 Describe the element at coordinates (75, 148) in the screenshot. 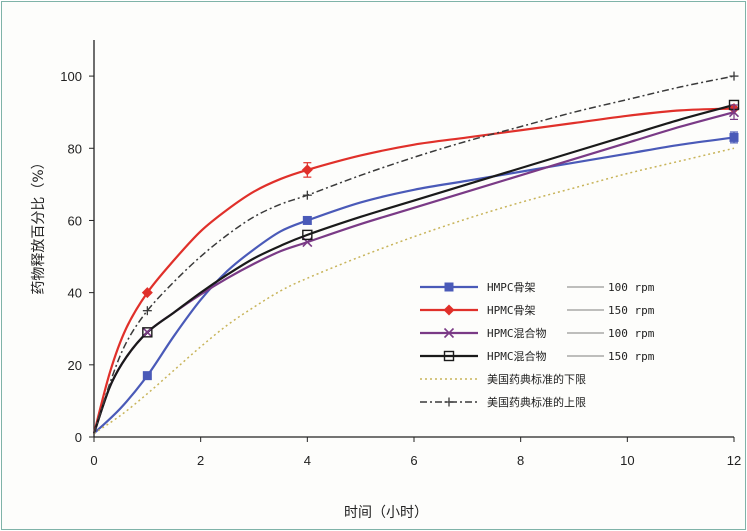

I see `y-tick-label: 80` at that location.